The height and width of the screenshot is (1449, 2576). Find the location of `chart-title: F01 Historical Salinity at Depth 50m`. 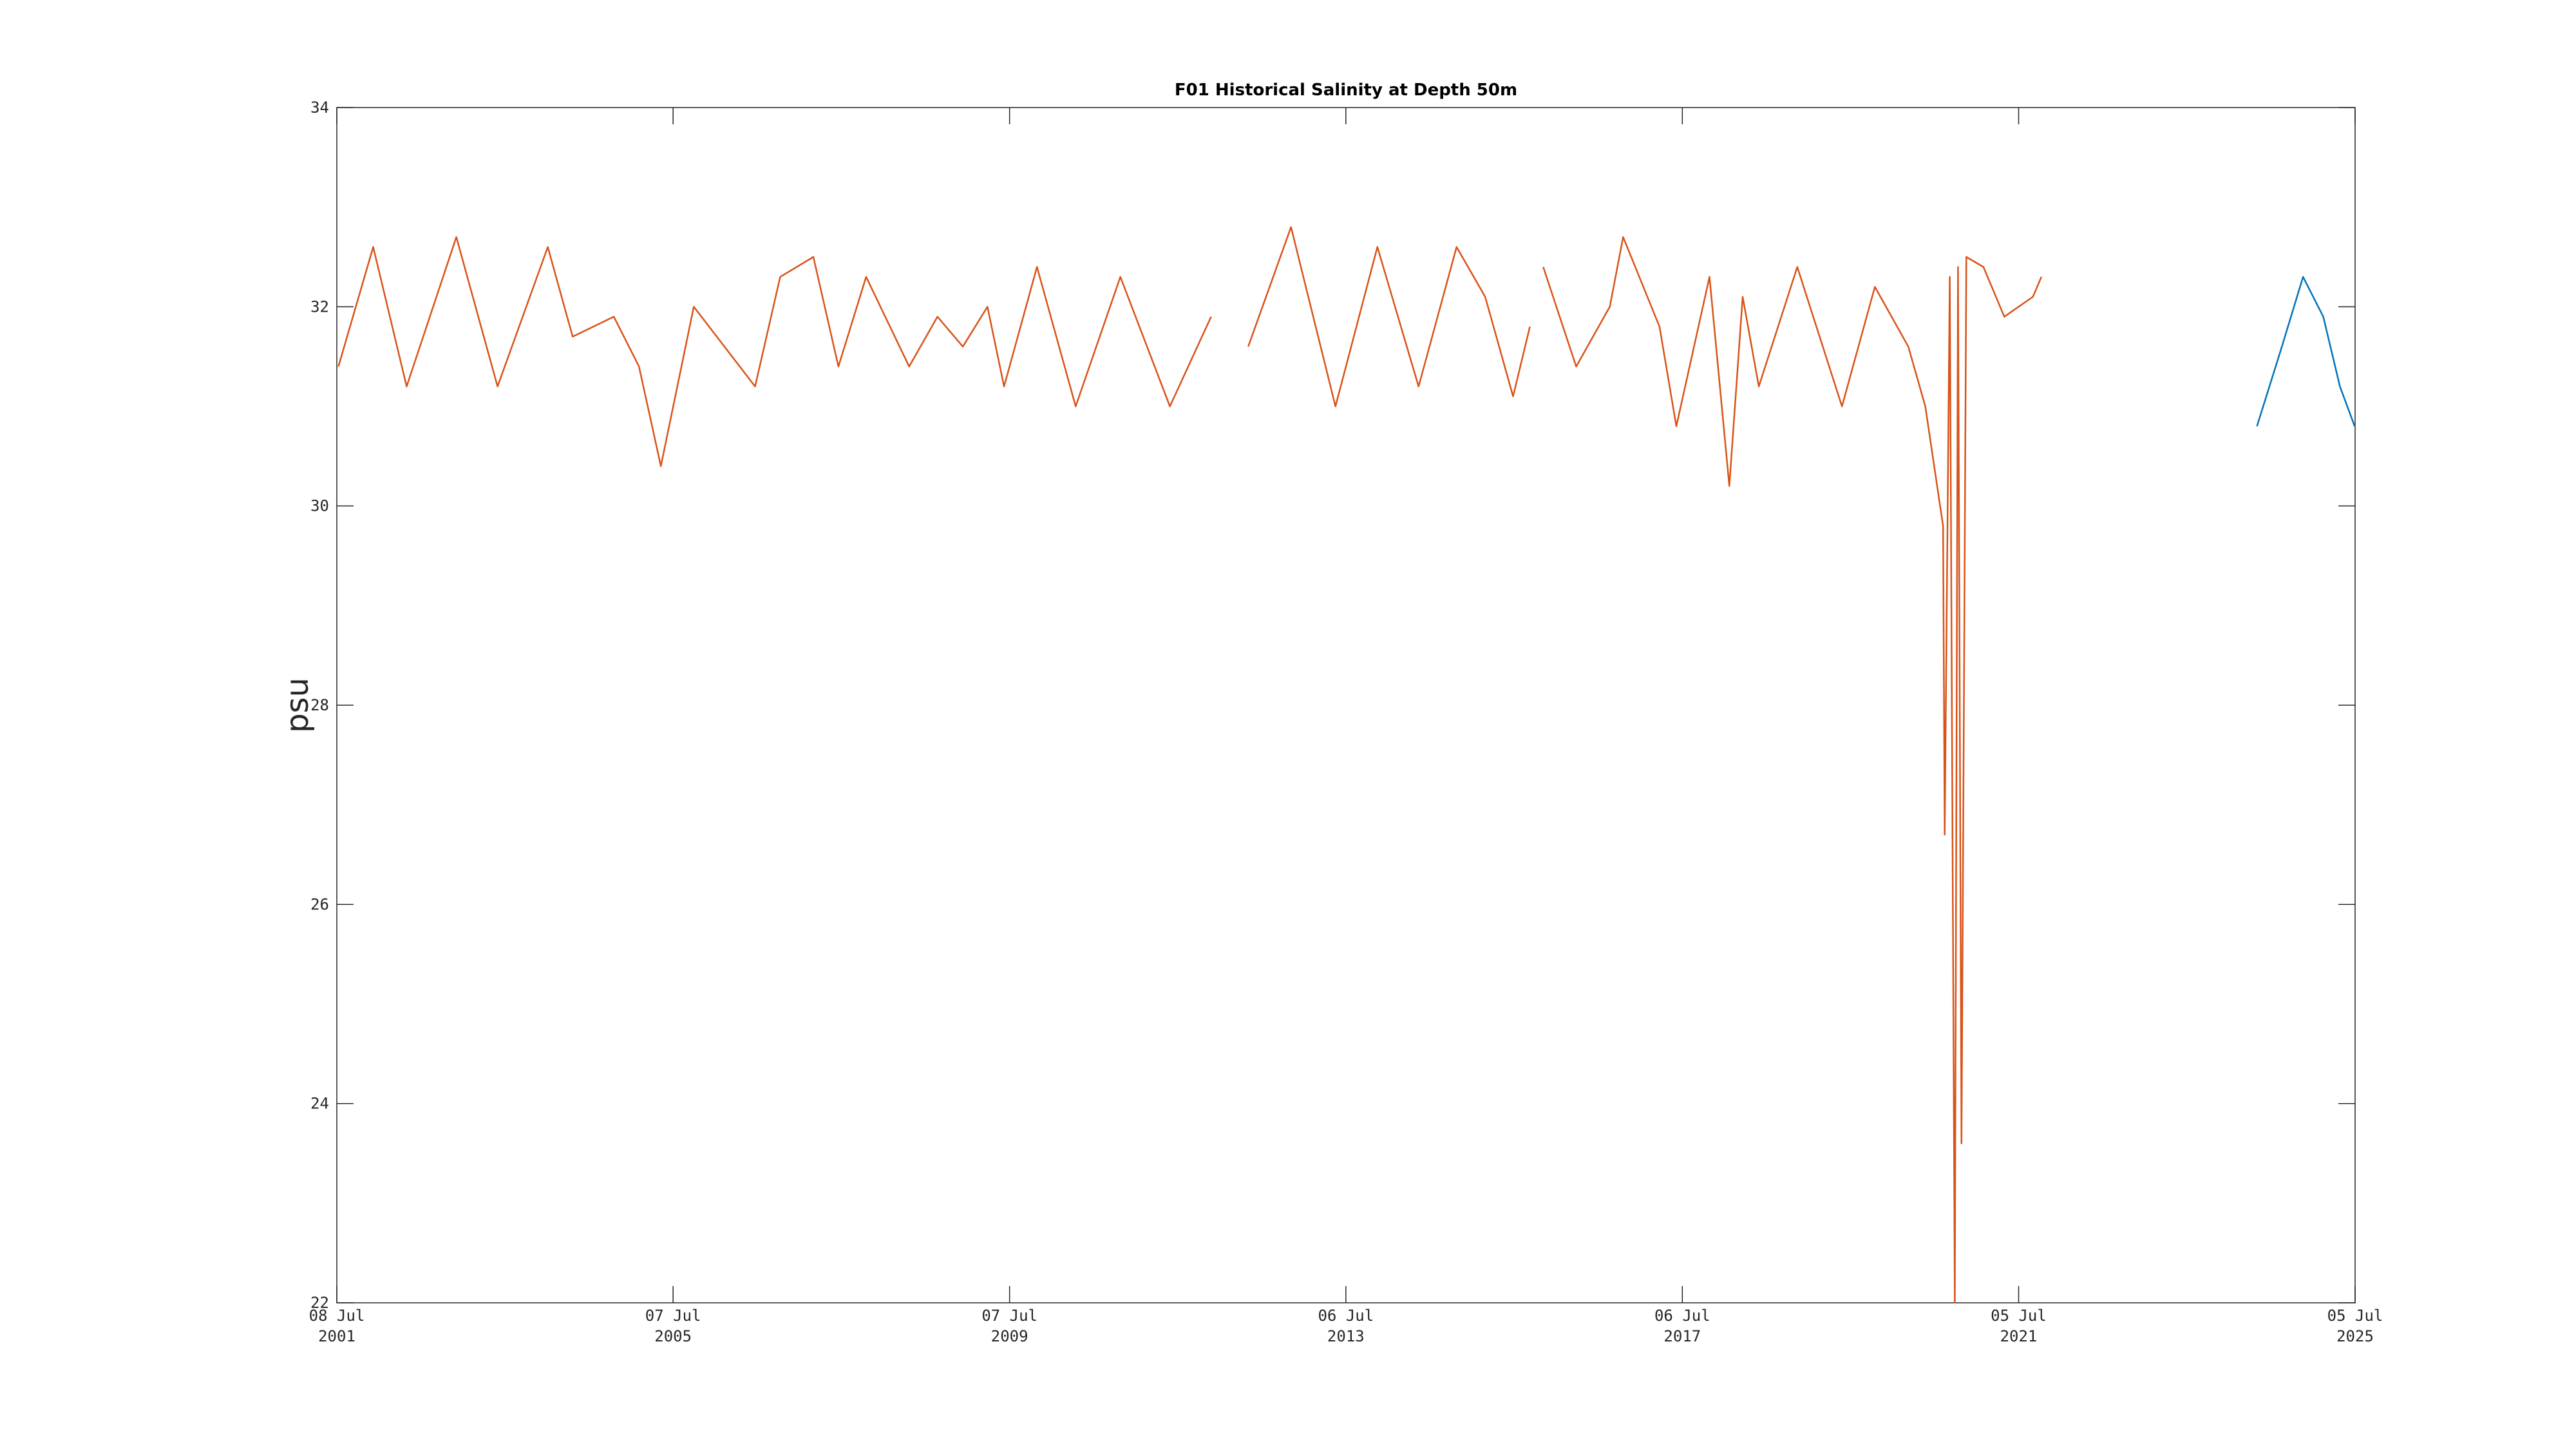

chart-title: F01 Historical Salinity at Depth 50m is located at coordinates (1346, 90).